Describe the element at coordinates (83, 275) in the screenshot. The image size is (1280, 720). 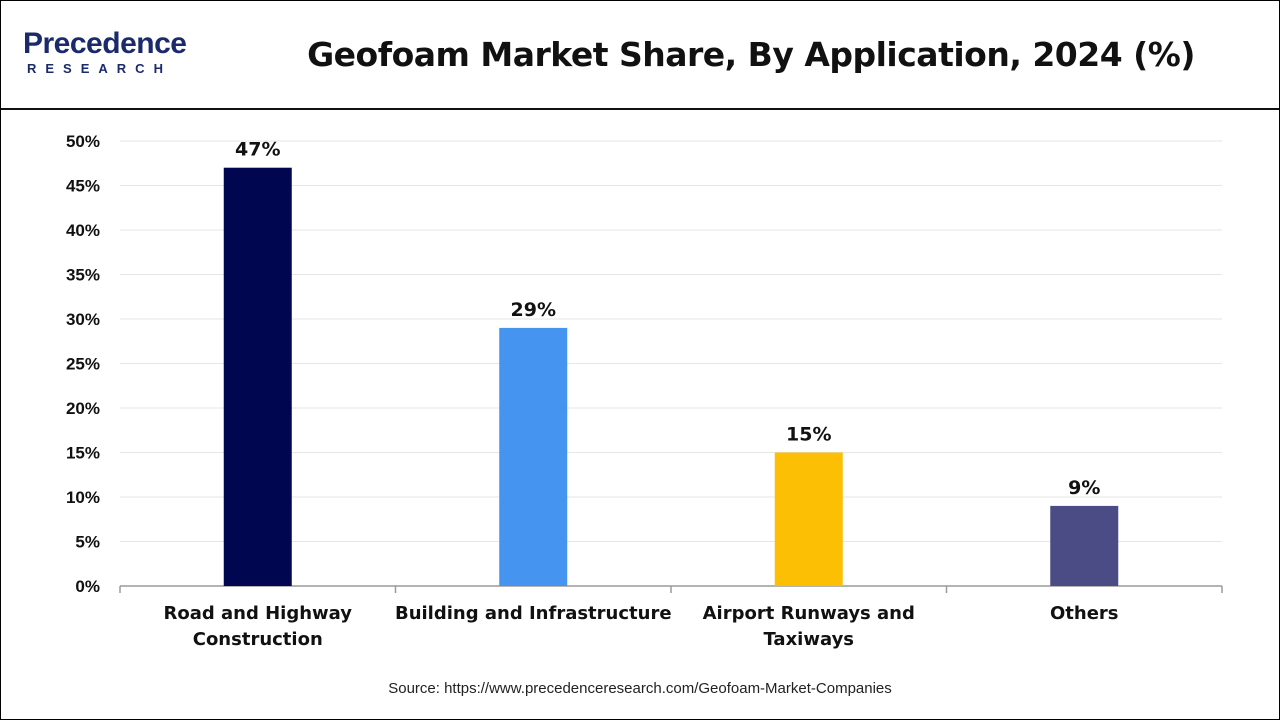
I see `y-tick-label: 35%` at that location.